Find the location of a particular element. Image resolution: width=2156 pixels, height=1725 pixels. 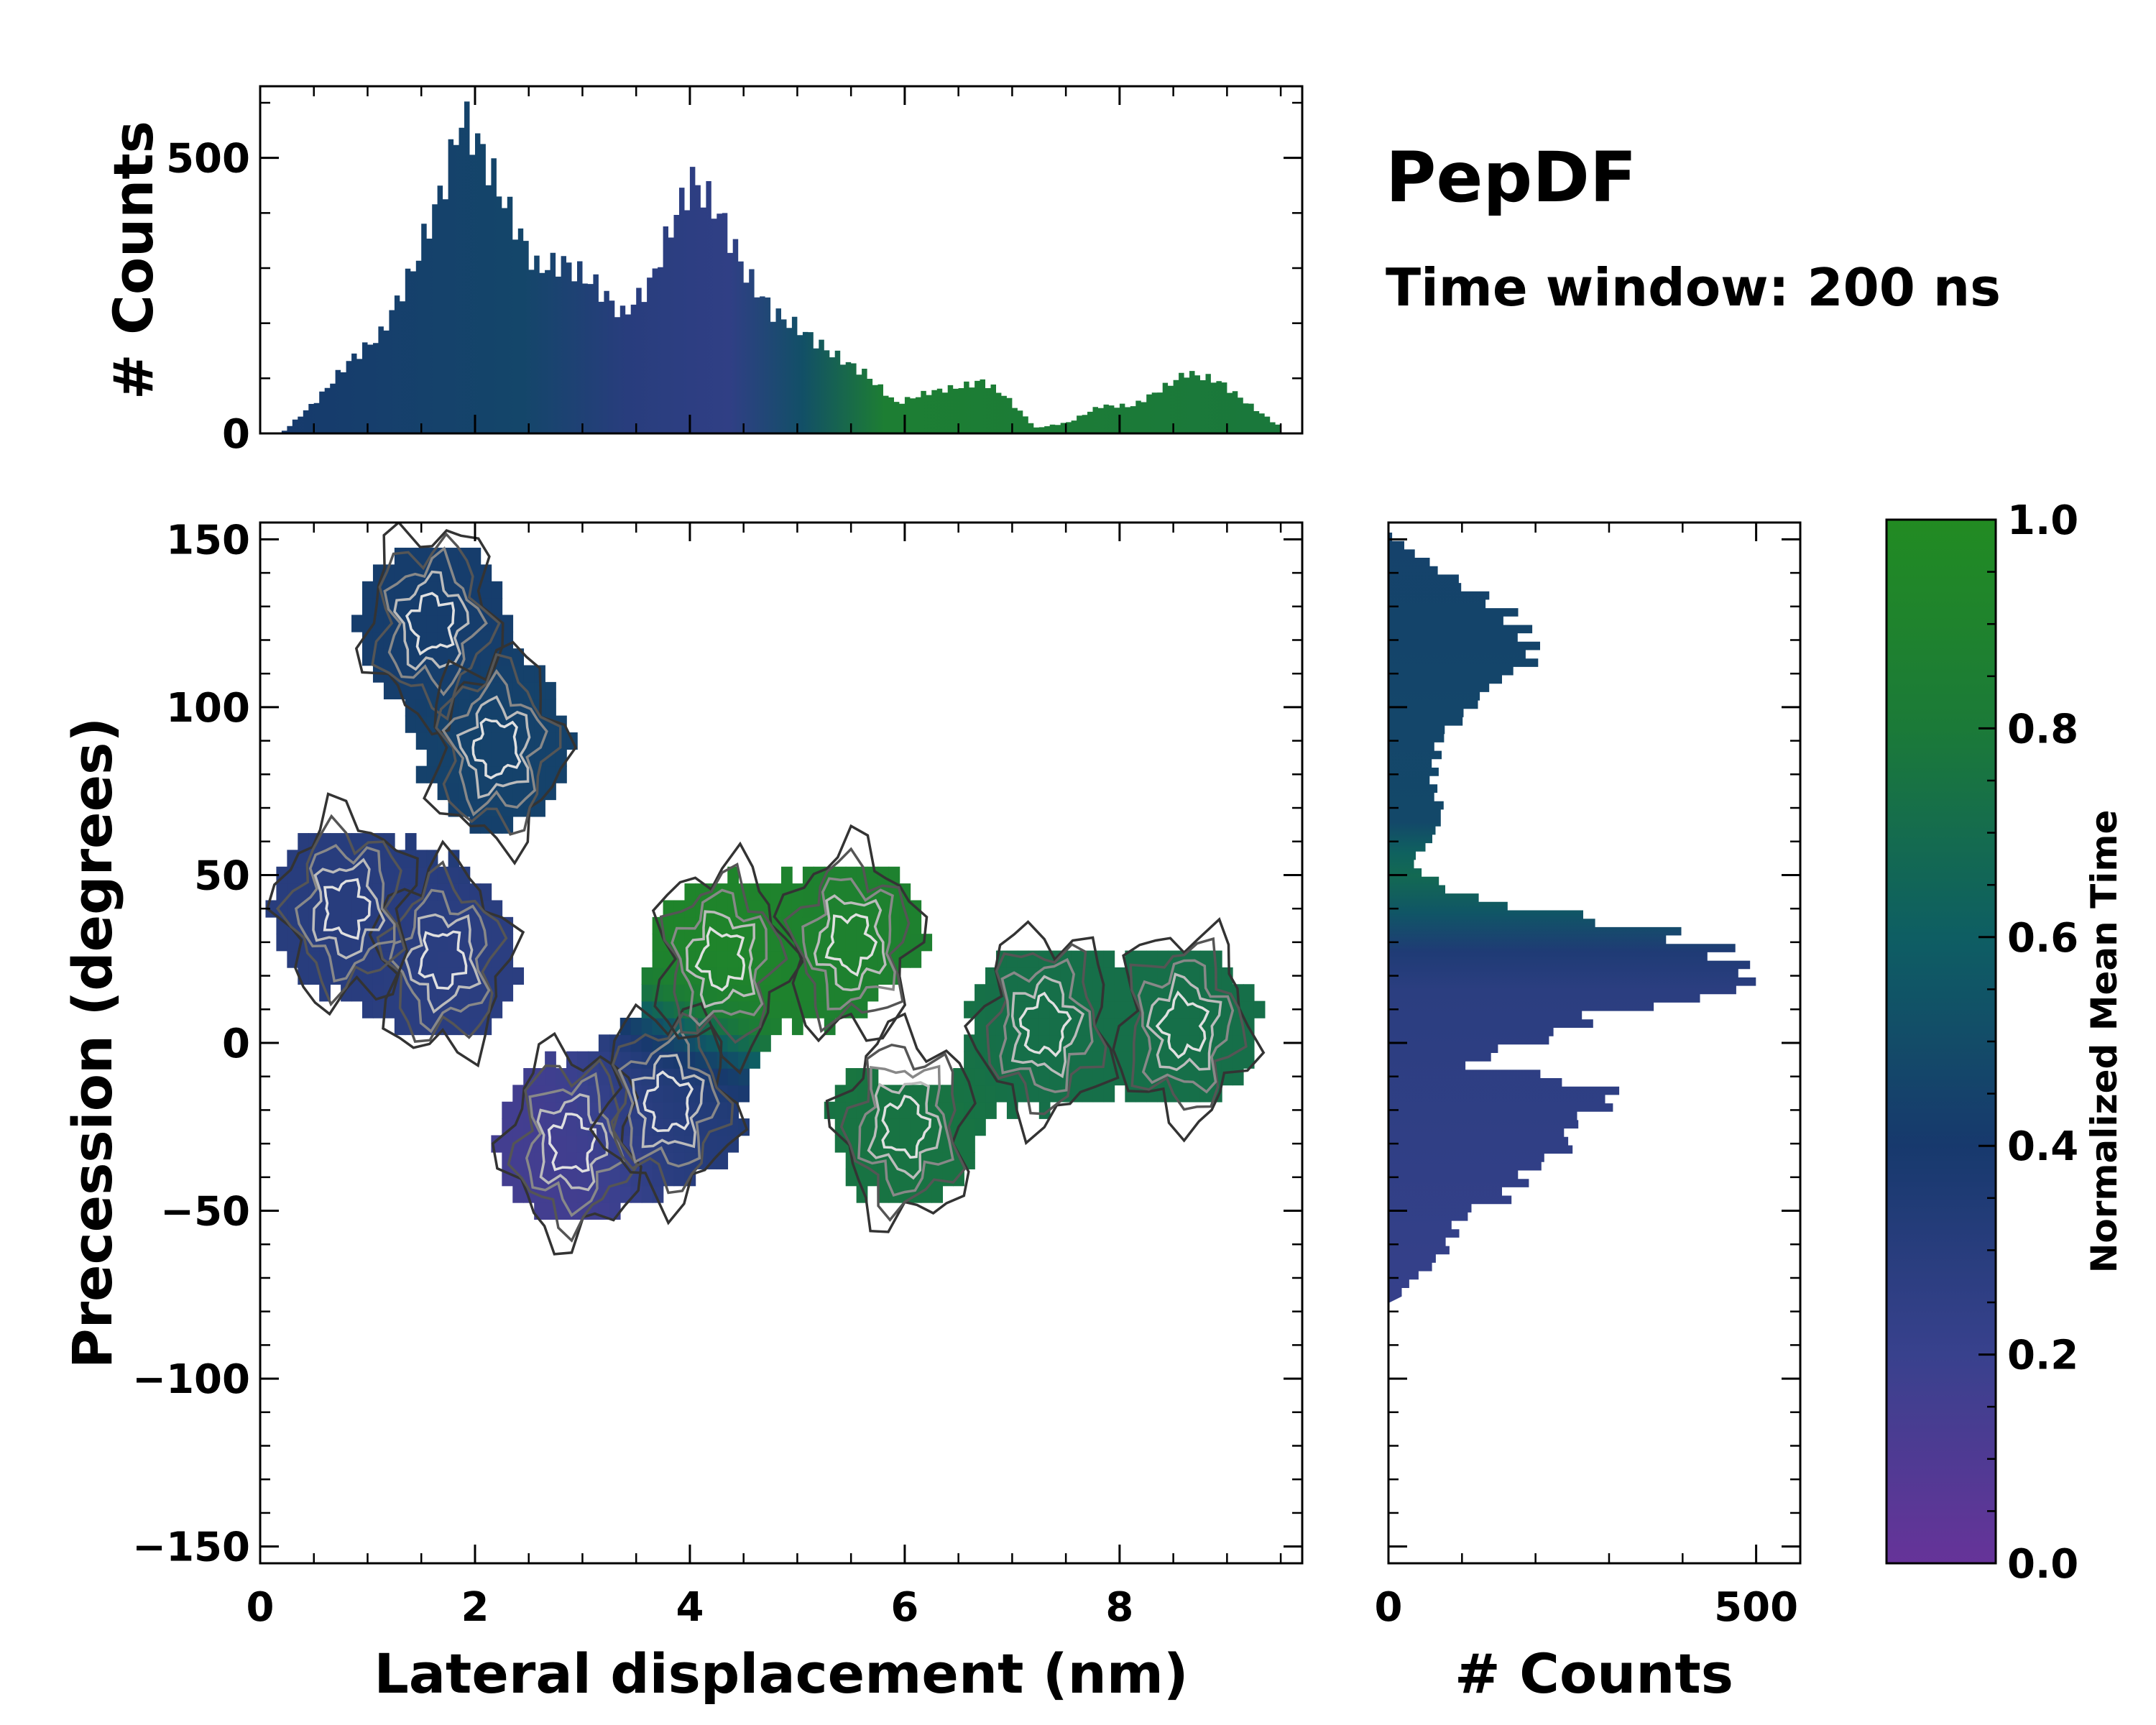

right-histogram-area is located at coordinates (1572, 918).